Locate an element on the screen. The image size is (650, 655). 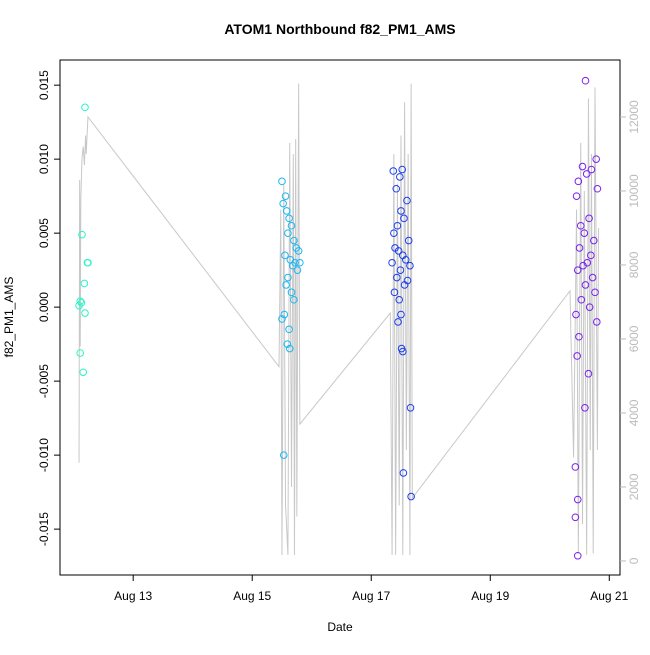
y-tick-label: -0.010 is located at coordinates (44, 455).